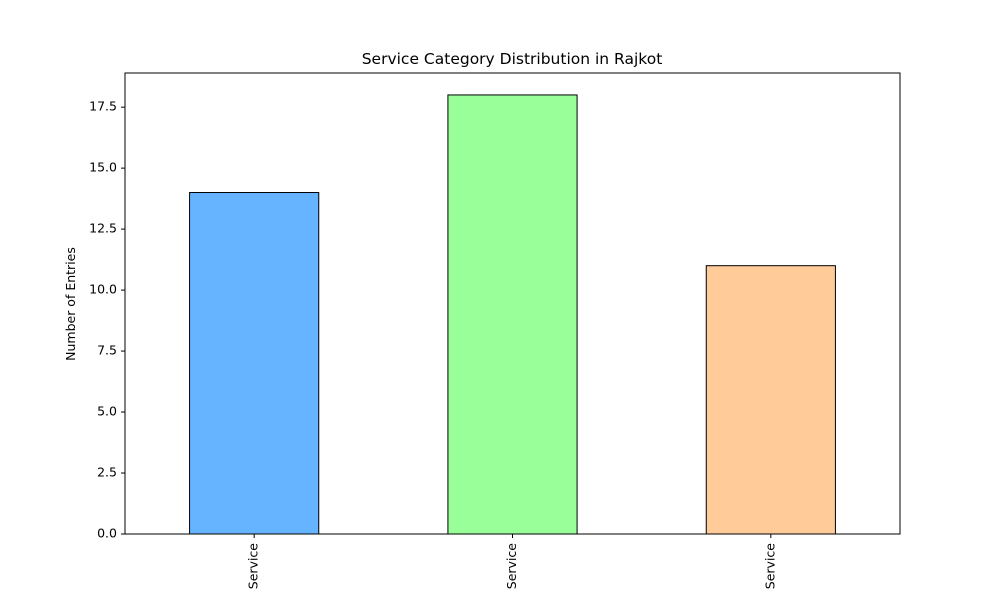 Image resolution: width=1000 pixels, height=600 pixels. I want to click on chart-title: Service Category Distribution in Rajkot, so click(512, 59).